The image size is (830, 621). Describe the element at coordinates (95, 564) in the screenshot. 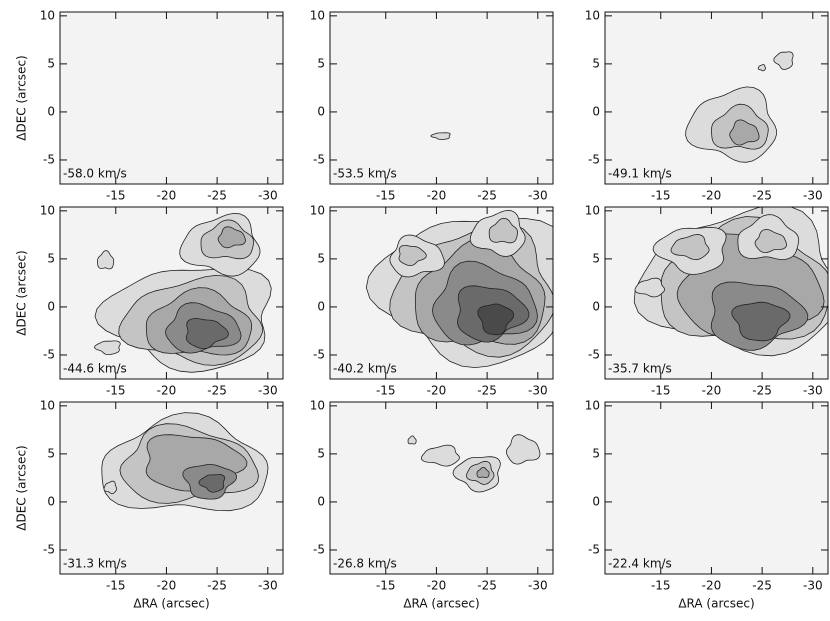

I see `velocity-label: -31.3 km/s` at that location.